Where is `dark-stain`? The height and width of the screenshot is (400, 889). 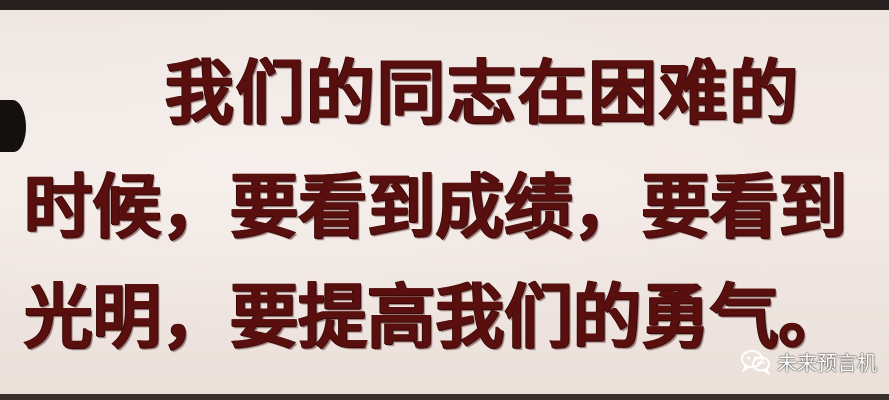
dark-stain is located at coordinates (13, 126).